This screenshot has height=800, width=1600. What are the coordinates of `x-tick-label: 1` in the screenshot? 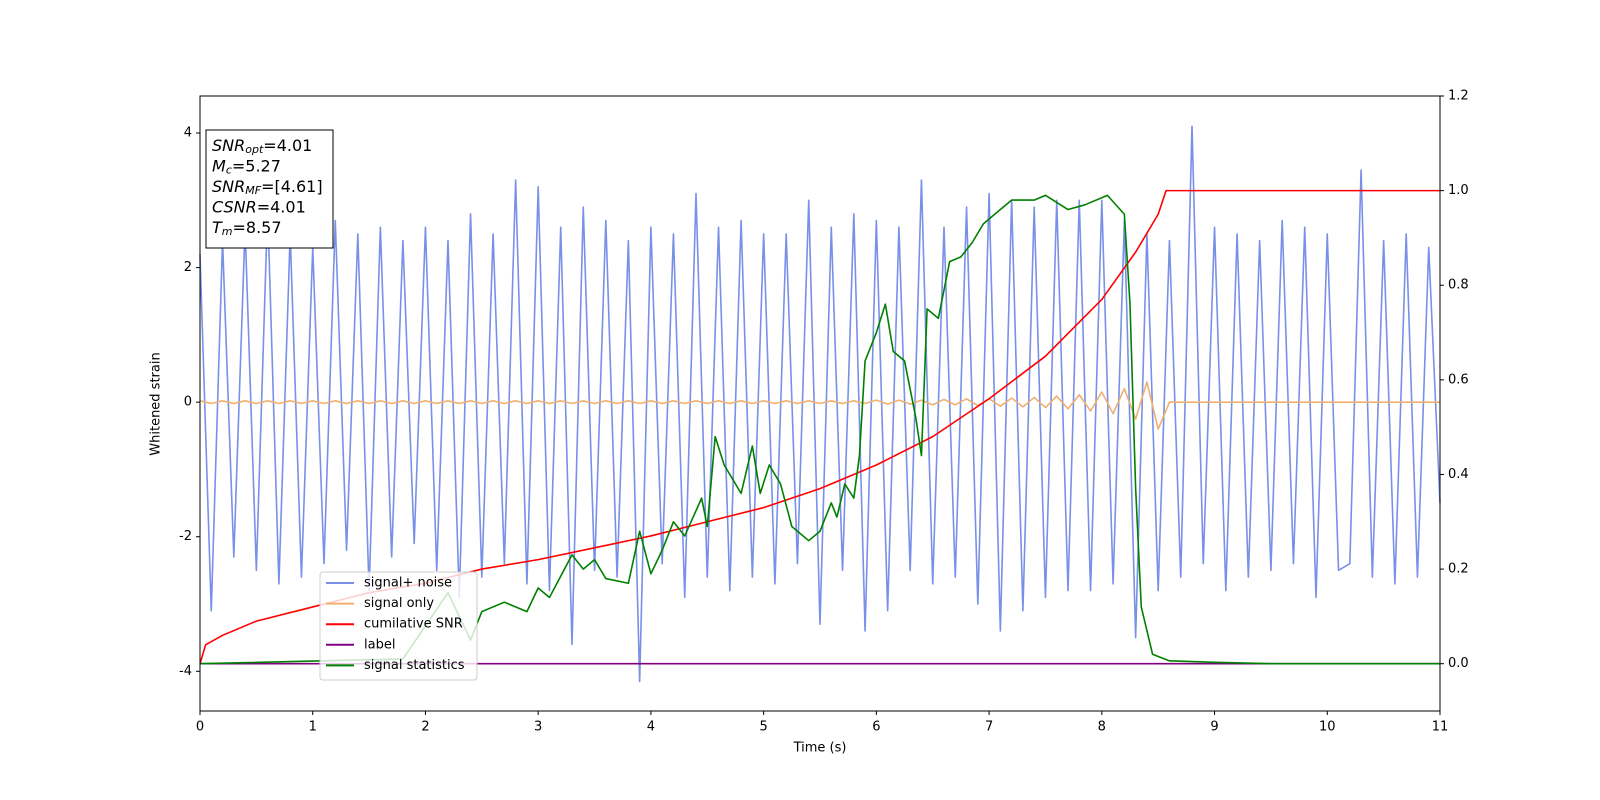 It's located at (313, 727).